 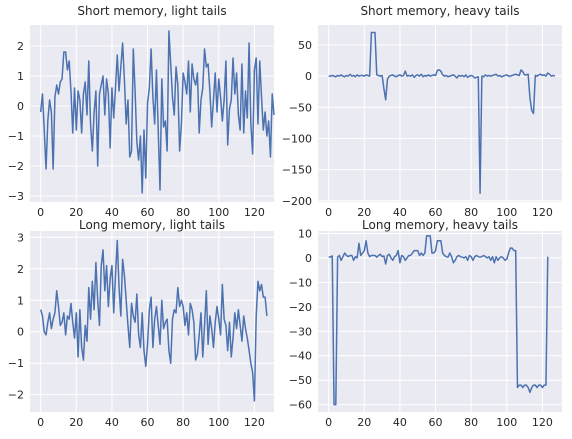 I want to click on subplot-title: Long memory, heavy tails, so click(x=440, y=225).